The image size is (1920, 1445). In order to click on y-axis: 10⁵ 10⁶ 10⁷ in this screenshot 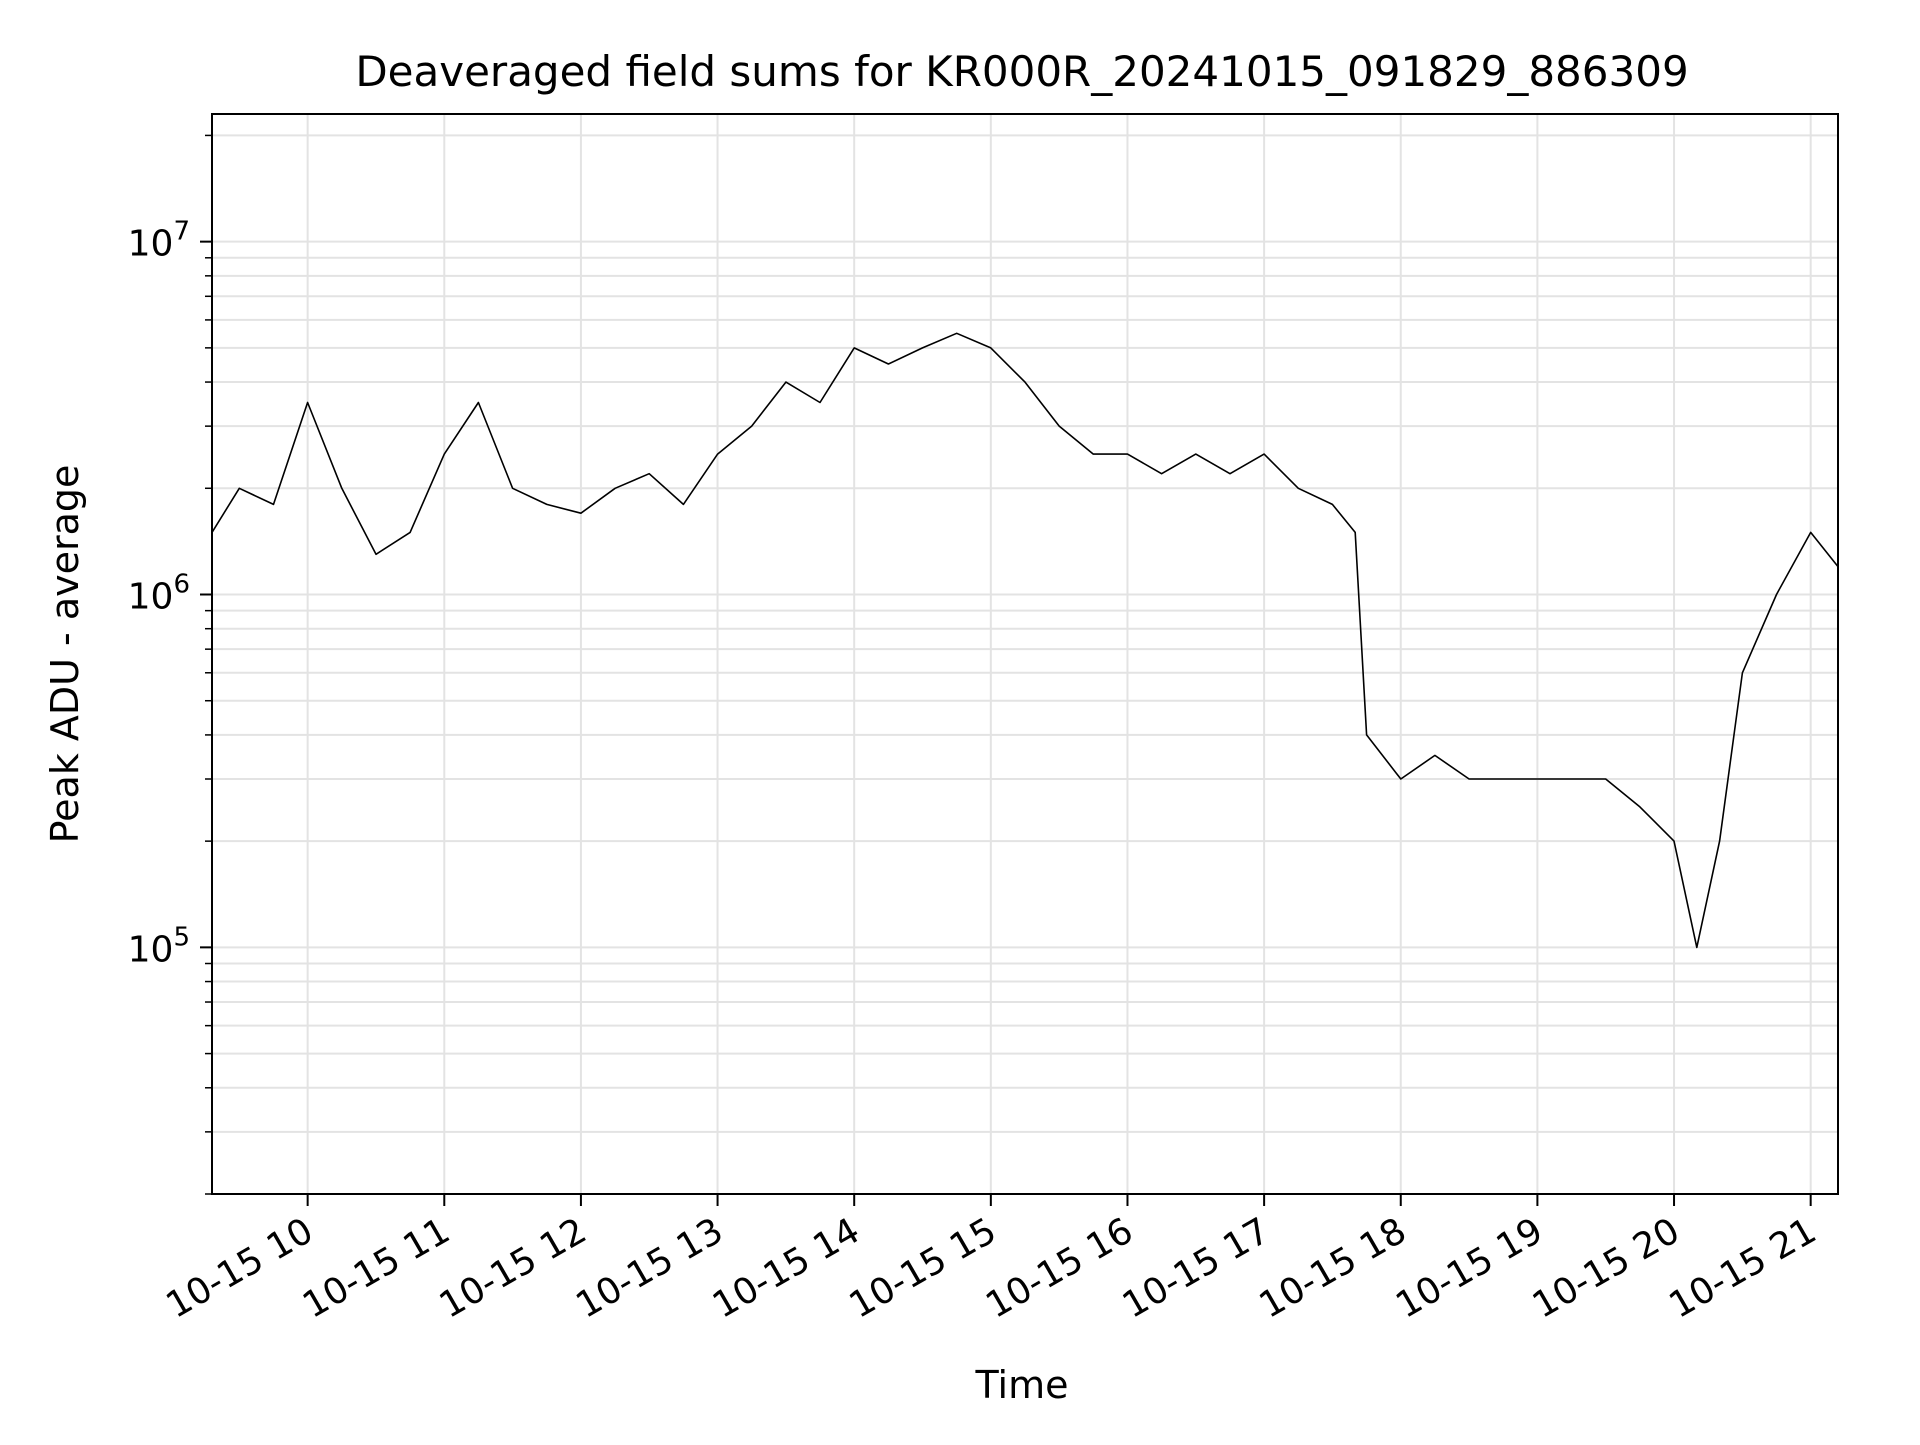, I will do `click(170, 664)`.